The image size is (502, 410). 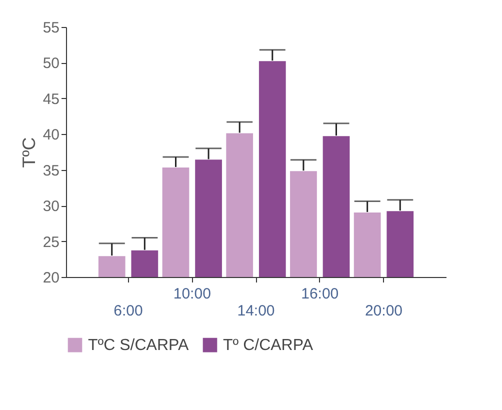 I want to click on x-tick-label: 20:00, so click(x=383, y=311).